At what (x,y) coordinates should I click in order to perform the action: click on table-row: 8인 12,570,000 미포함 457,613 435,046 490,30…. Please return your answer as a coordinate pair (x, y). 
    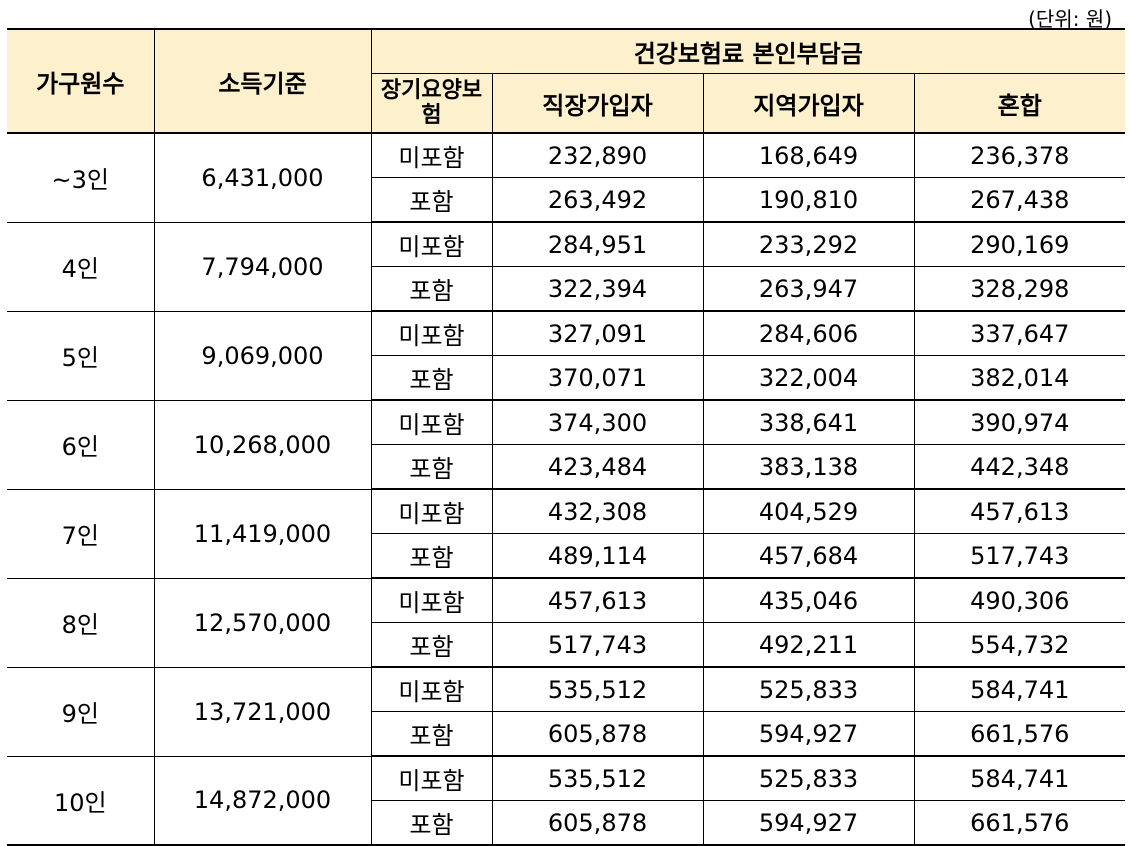
    Looking at the image, I should click on (566, 622).